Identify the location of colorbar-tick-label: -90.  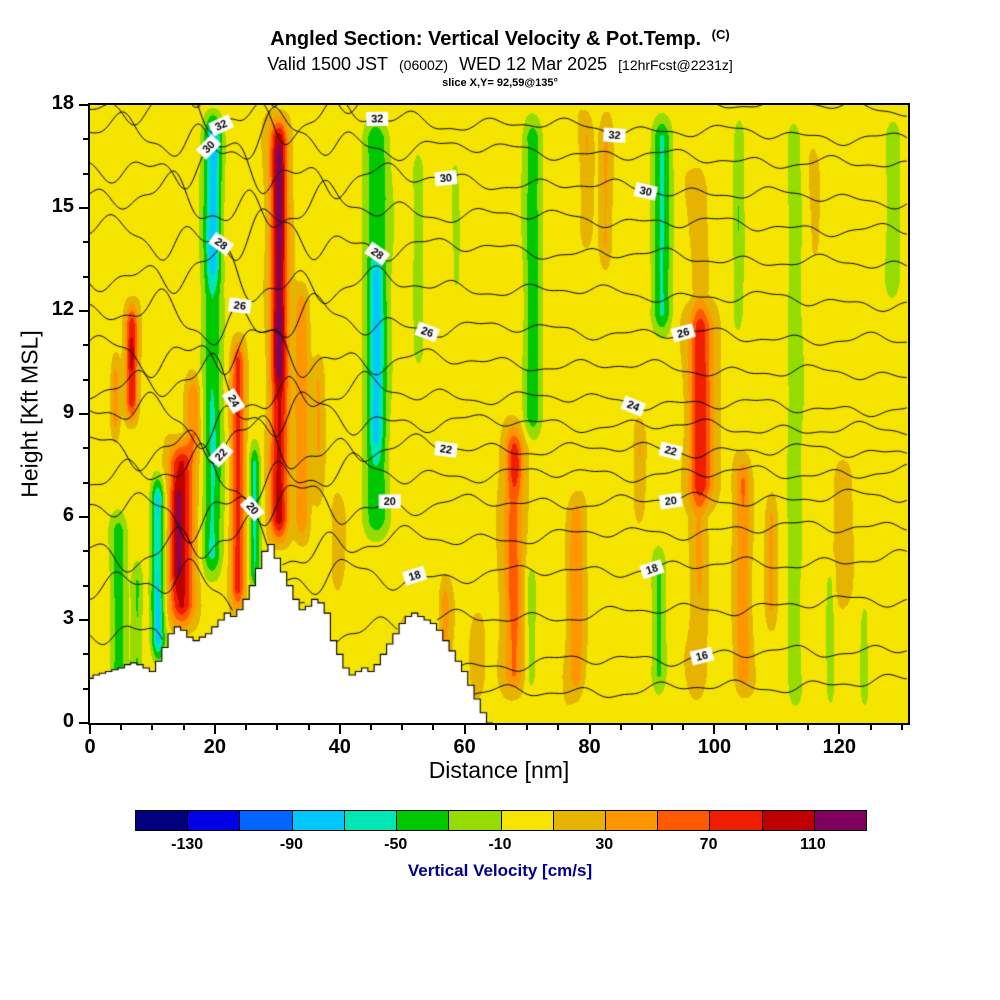
(291, 844).